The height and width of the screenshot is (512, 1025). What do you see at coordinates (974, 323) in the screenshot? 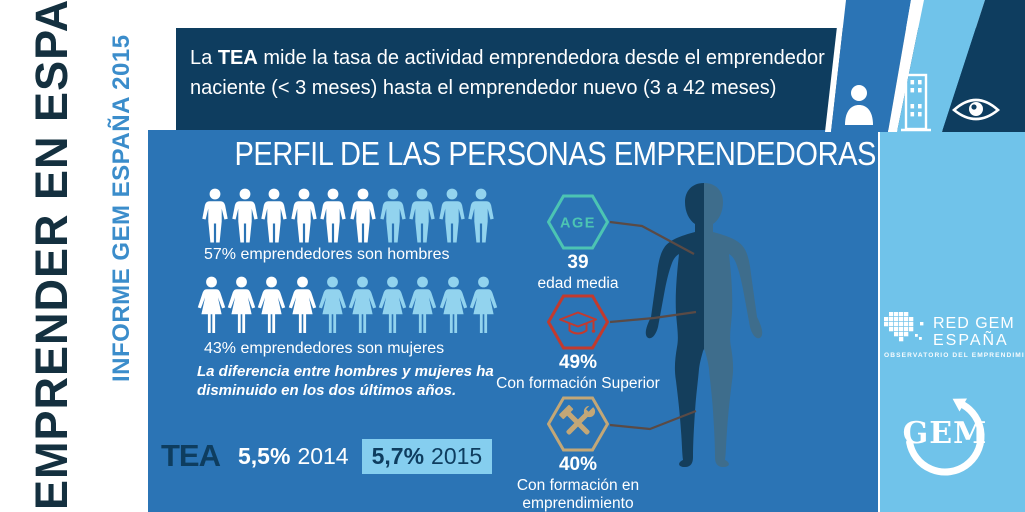
I see `red-gem-line1: RED GEM` at bounding box center [974, 323].